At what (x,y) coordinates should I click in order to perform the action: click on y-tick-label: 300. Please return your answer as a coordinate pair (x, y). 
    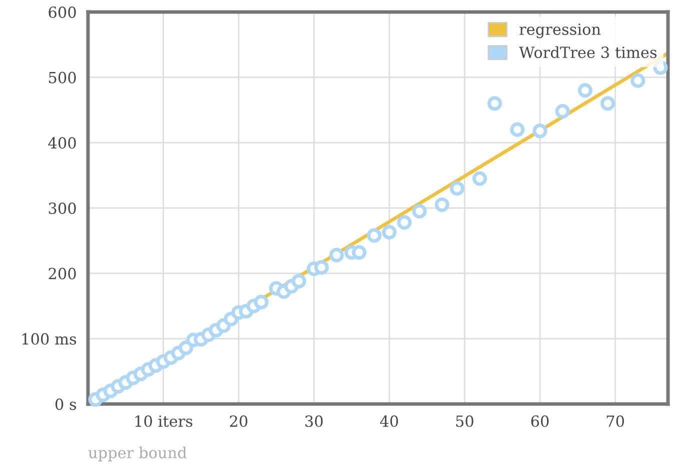
    Looking at the image, I should click on (62, 208).